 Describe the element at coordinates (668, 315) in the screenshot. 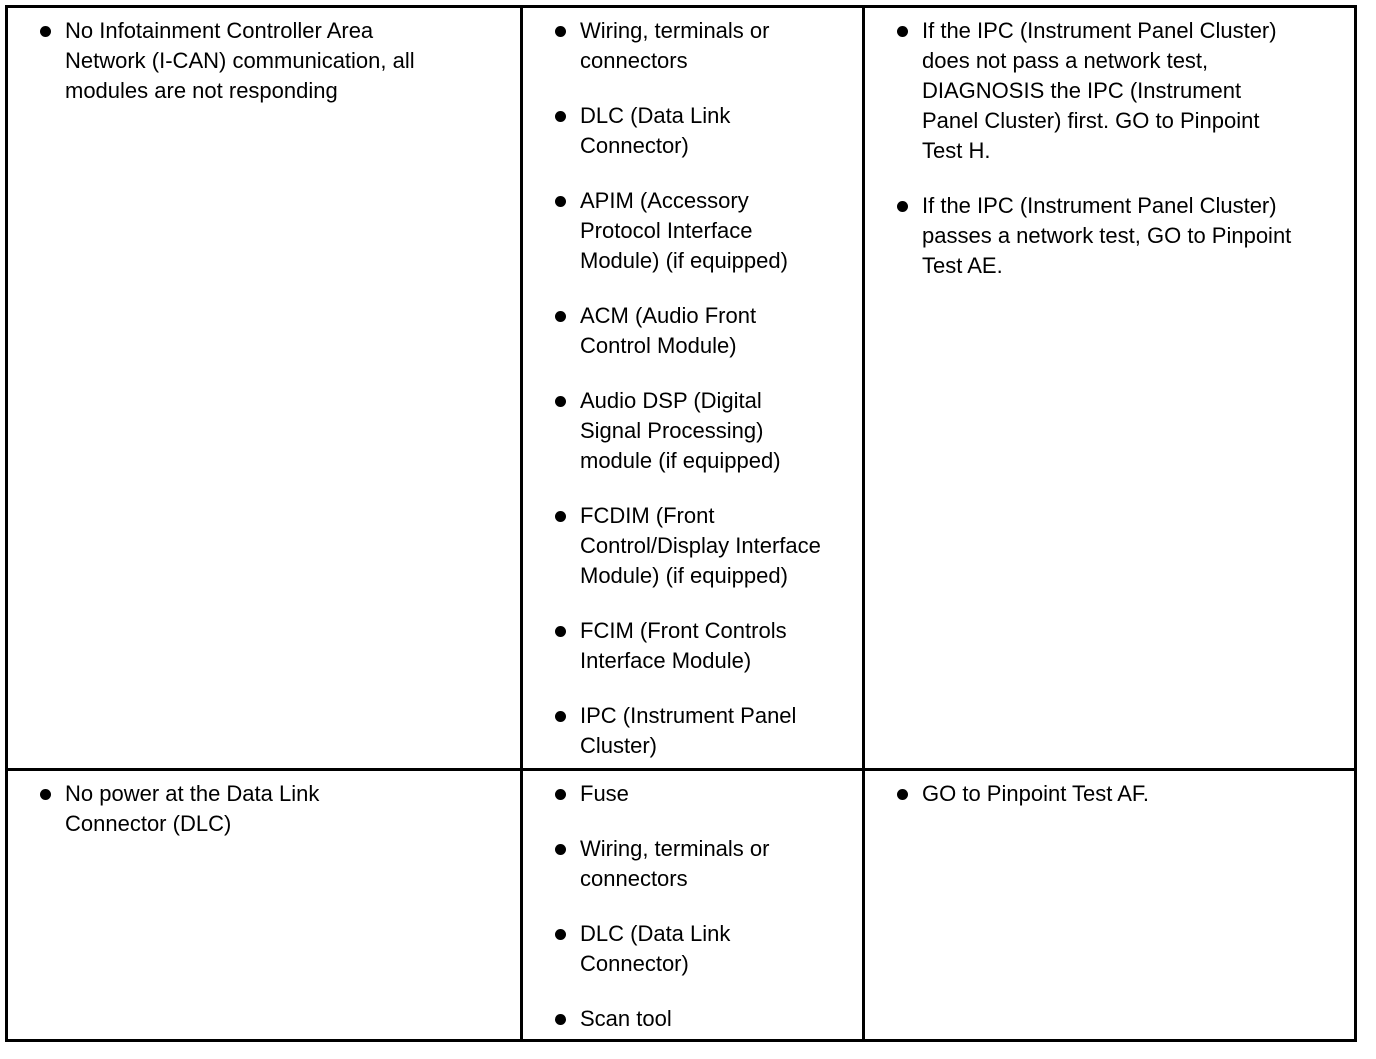

I see `bullet-text-line: ACM (Audio Front` at that location.